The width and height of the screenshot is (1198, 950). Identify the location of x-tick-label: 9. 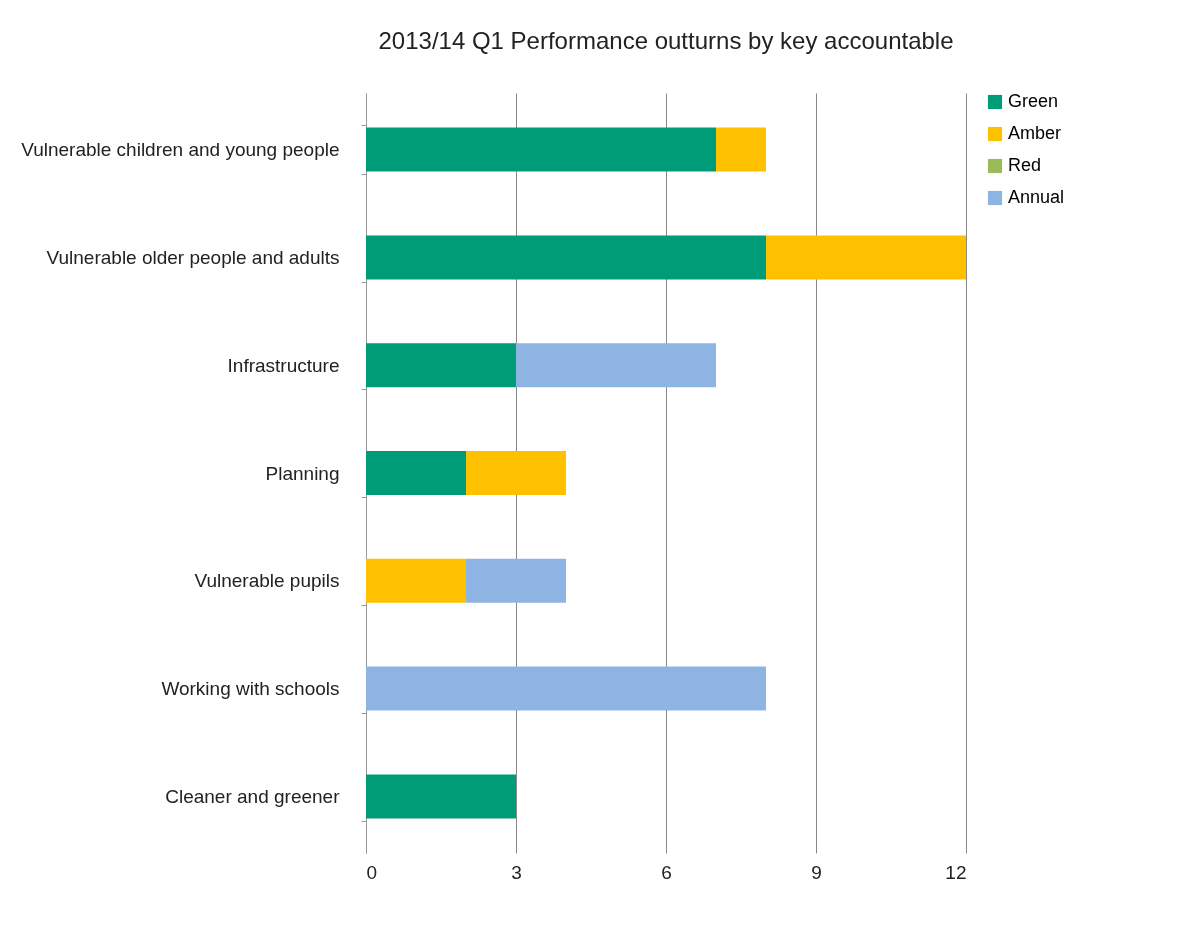
(816, 872).